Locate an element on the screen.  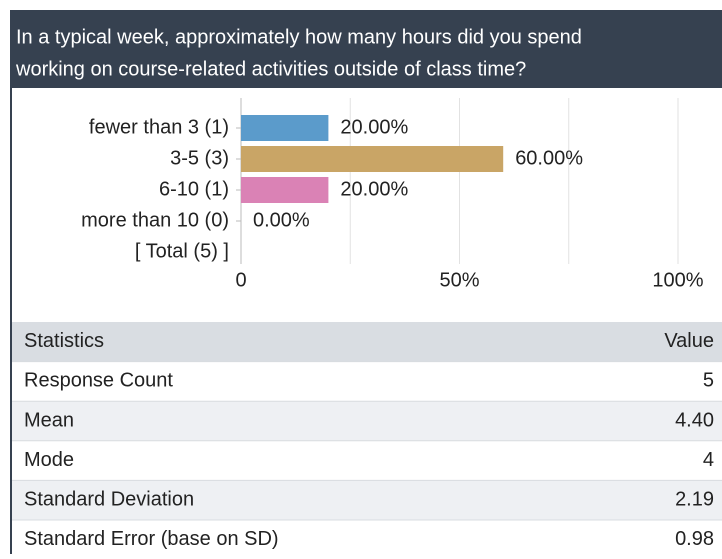
table-header: Statistics is located at coordinates (64, 341).